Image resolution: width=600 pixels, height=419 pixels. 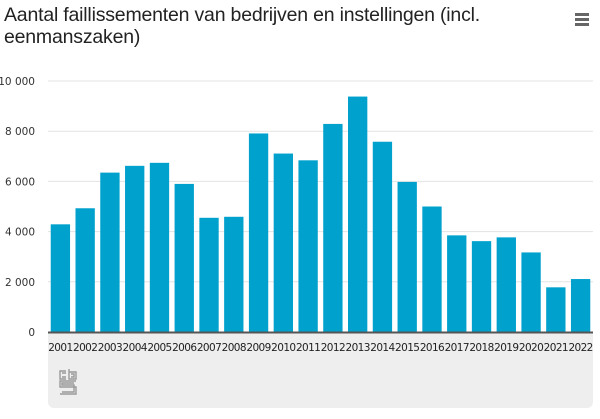 What do you see at coordinates (432, 269) in the screenshot?
I see `bar-2016` at bounding box center [432, 269].